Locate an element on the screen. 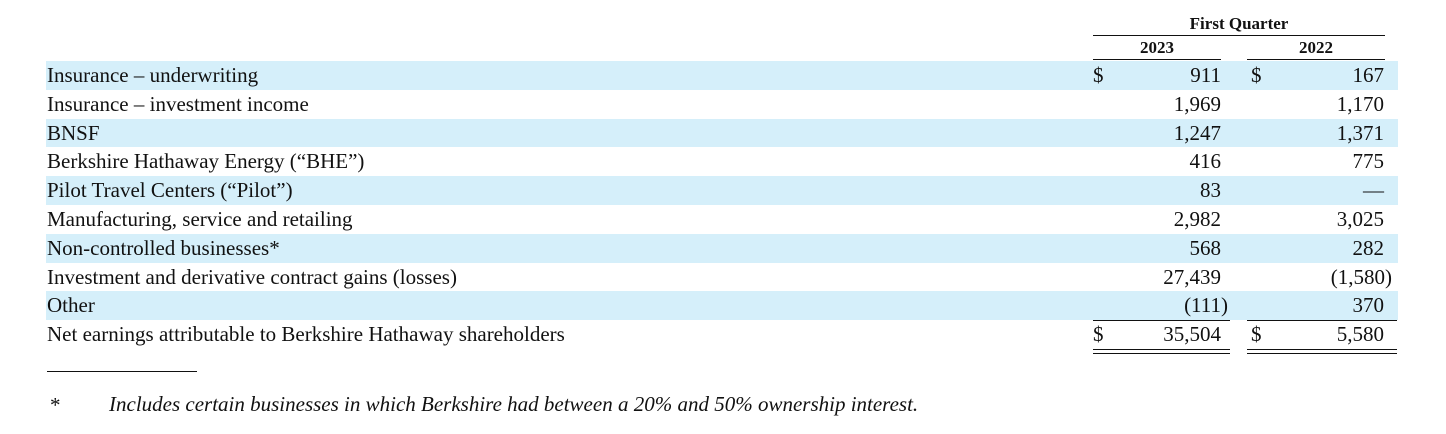  row-label: Insurance – underwriting is located at coordinates (153, 75).